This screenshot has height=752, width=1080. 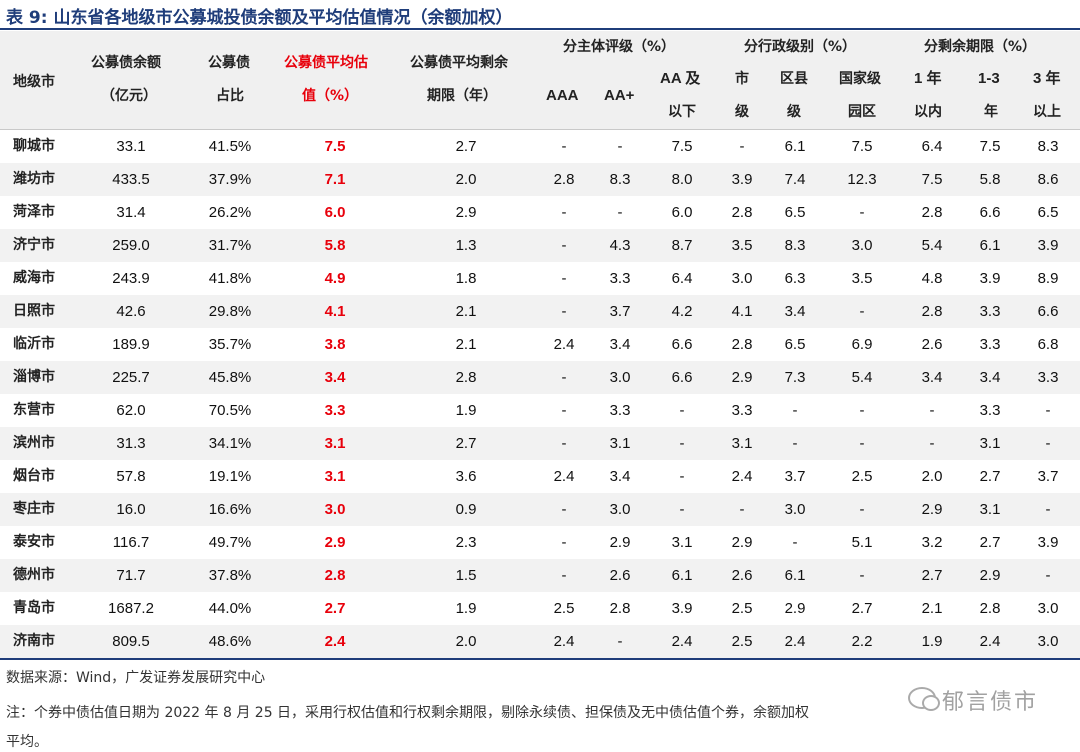 What do you see at coordinates (459, 63) in the screenshot?
I see `header-term-line1: 公募债平均剩余` at bounding box center [459, 63].